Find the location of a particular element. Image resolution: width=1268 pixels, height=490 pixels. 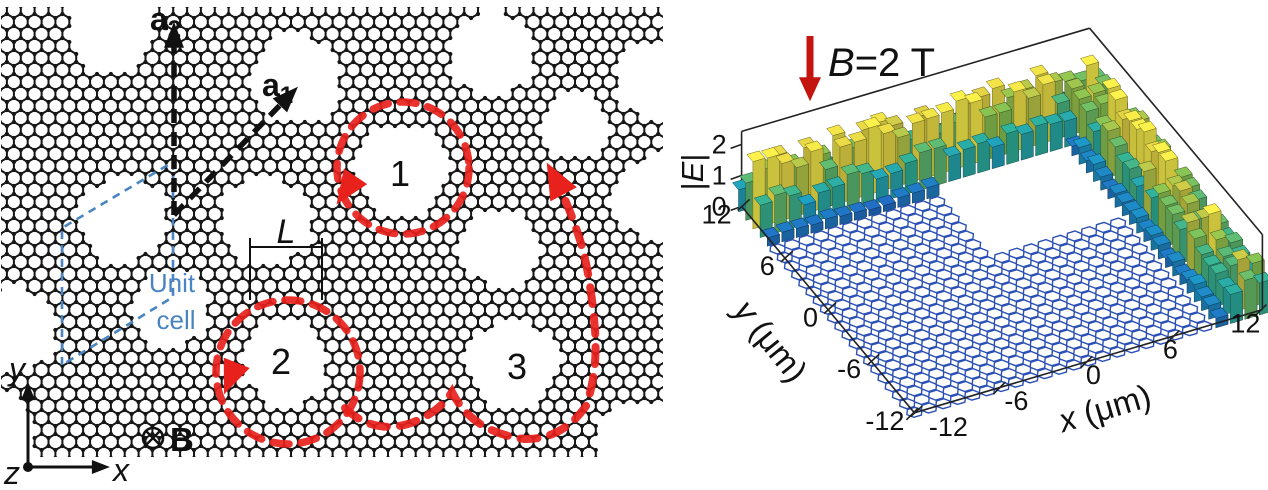

hole-3-label: 3 is located at coordinates (517, 366).